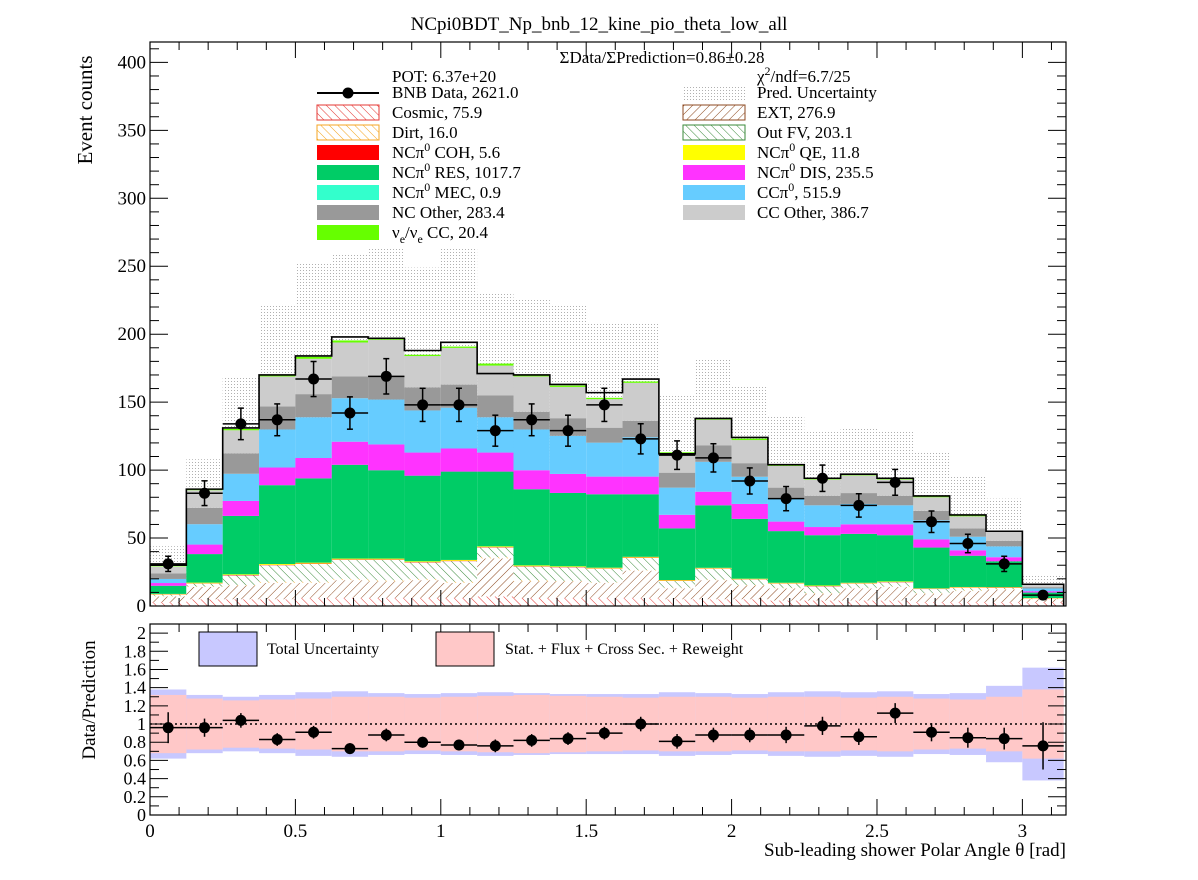  What do you see at coordinates (817, 192) in the screenshot?
I see `legend-label-part: , 515.9` at bounding box center [817, 192].